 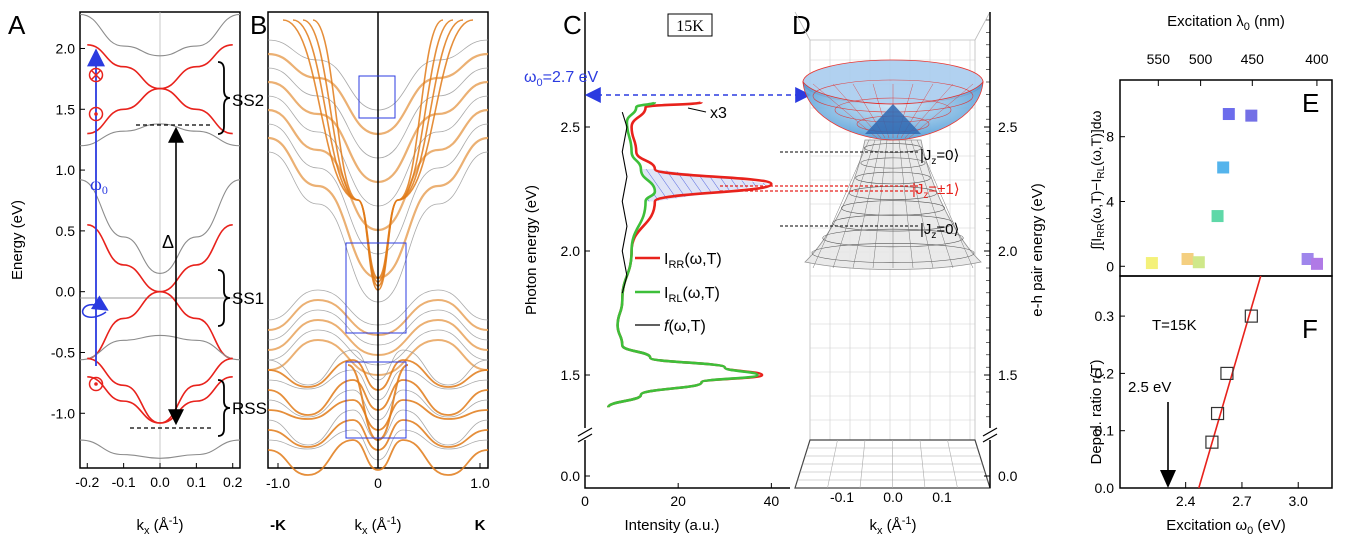 What do you see at coordinates (377, 97) in the screenshot?
I see `ss2-box` at bounding box center [377, 97].